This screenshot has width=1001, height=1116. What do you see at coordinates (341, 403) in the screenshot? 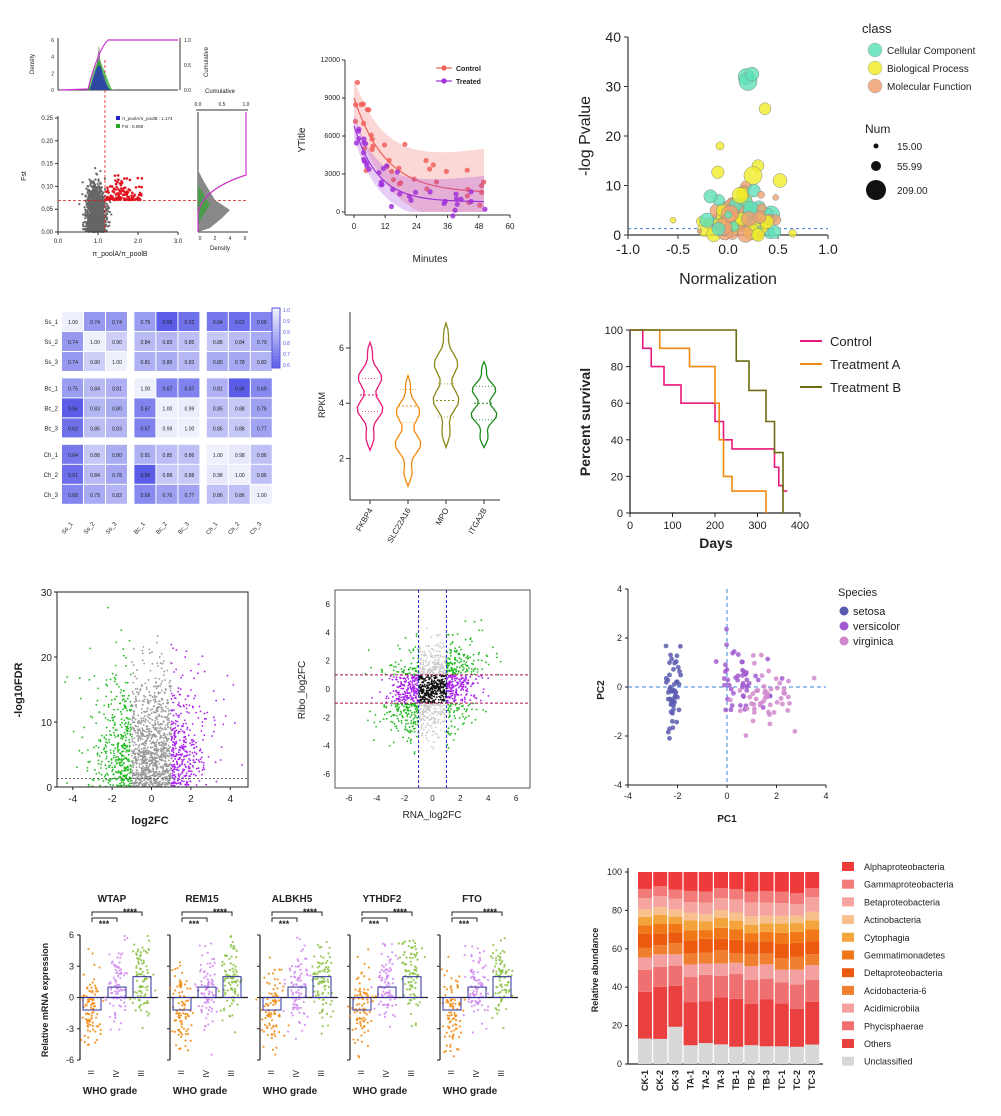
I see `violin-y-tick-label: 4` at bounding box center [341, 403].